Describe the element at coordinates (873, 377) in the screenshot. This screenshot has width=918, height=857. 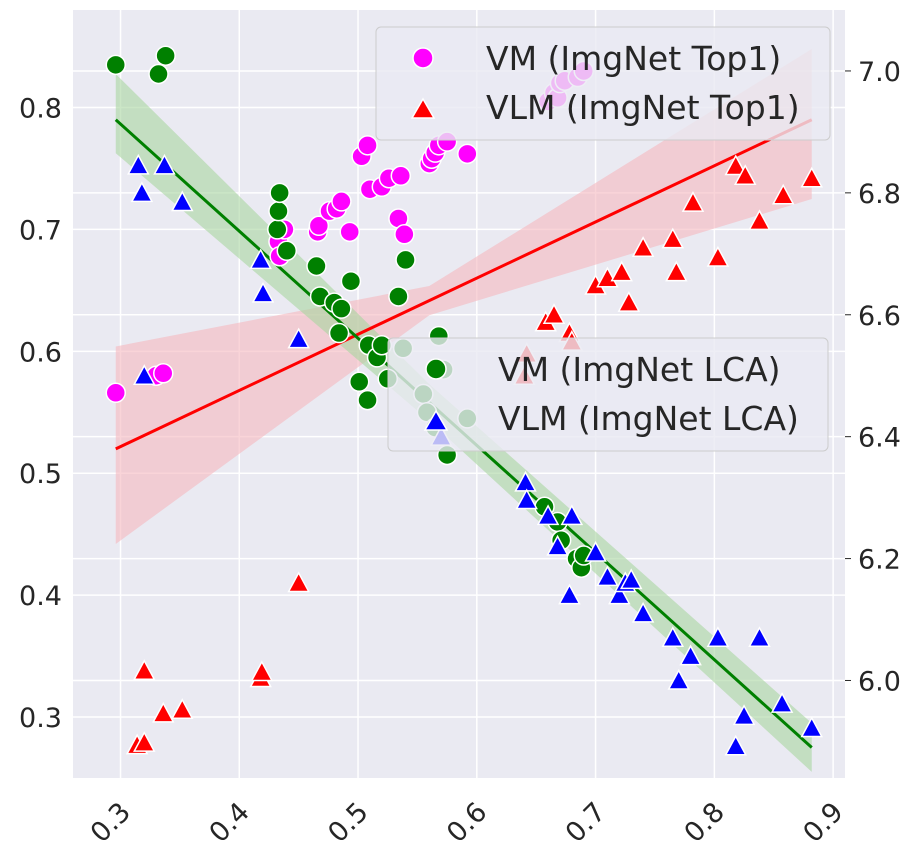
I see `y-right-axis-ticks: 6.0 6.2 6.4 6.6 6.8 7.0` at that location.